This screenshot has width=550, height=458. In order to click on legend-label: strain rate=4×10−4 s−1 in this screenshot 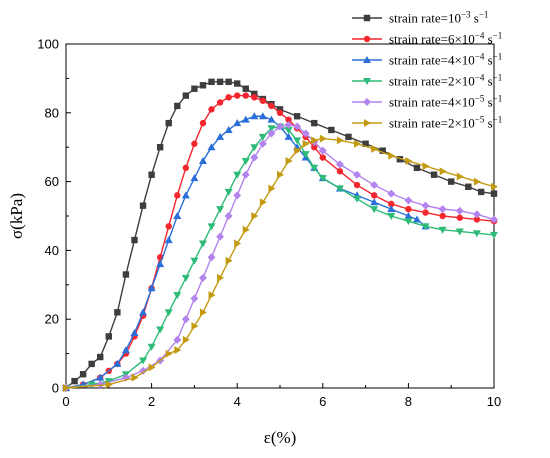, I will do `click(445, 60)`.